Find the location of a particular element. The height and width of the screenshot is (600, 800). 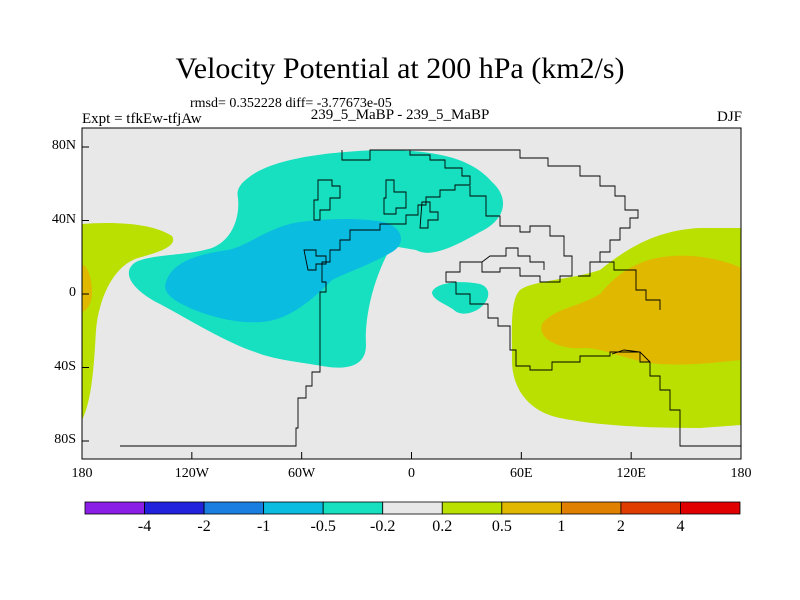

y-tick-label: 40N is located at coordinates (63, 219).